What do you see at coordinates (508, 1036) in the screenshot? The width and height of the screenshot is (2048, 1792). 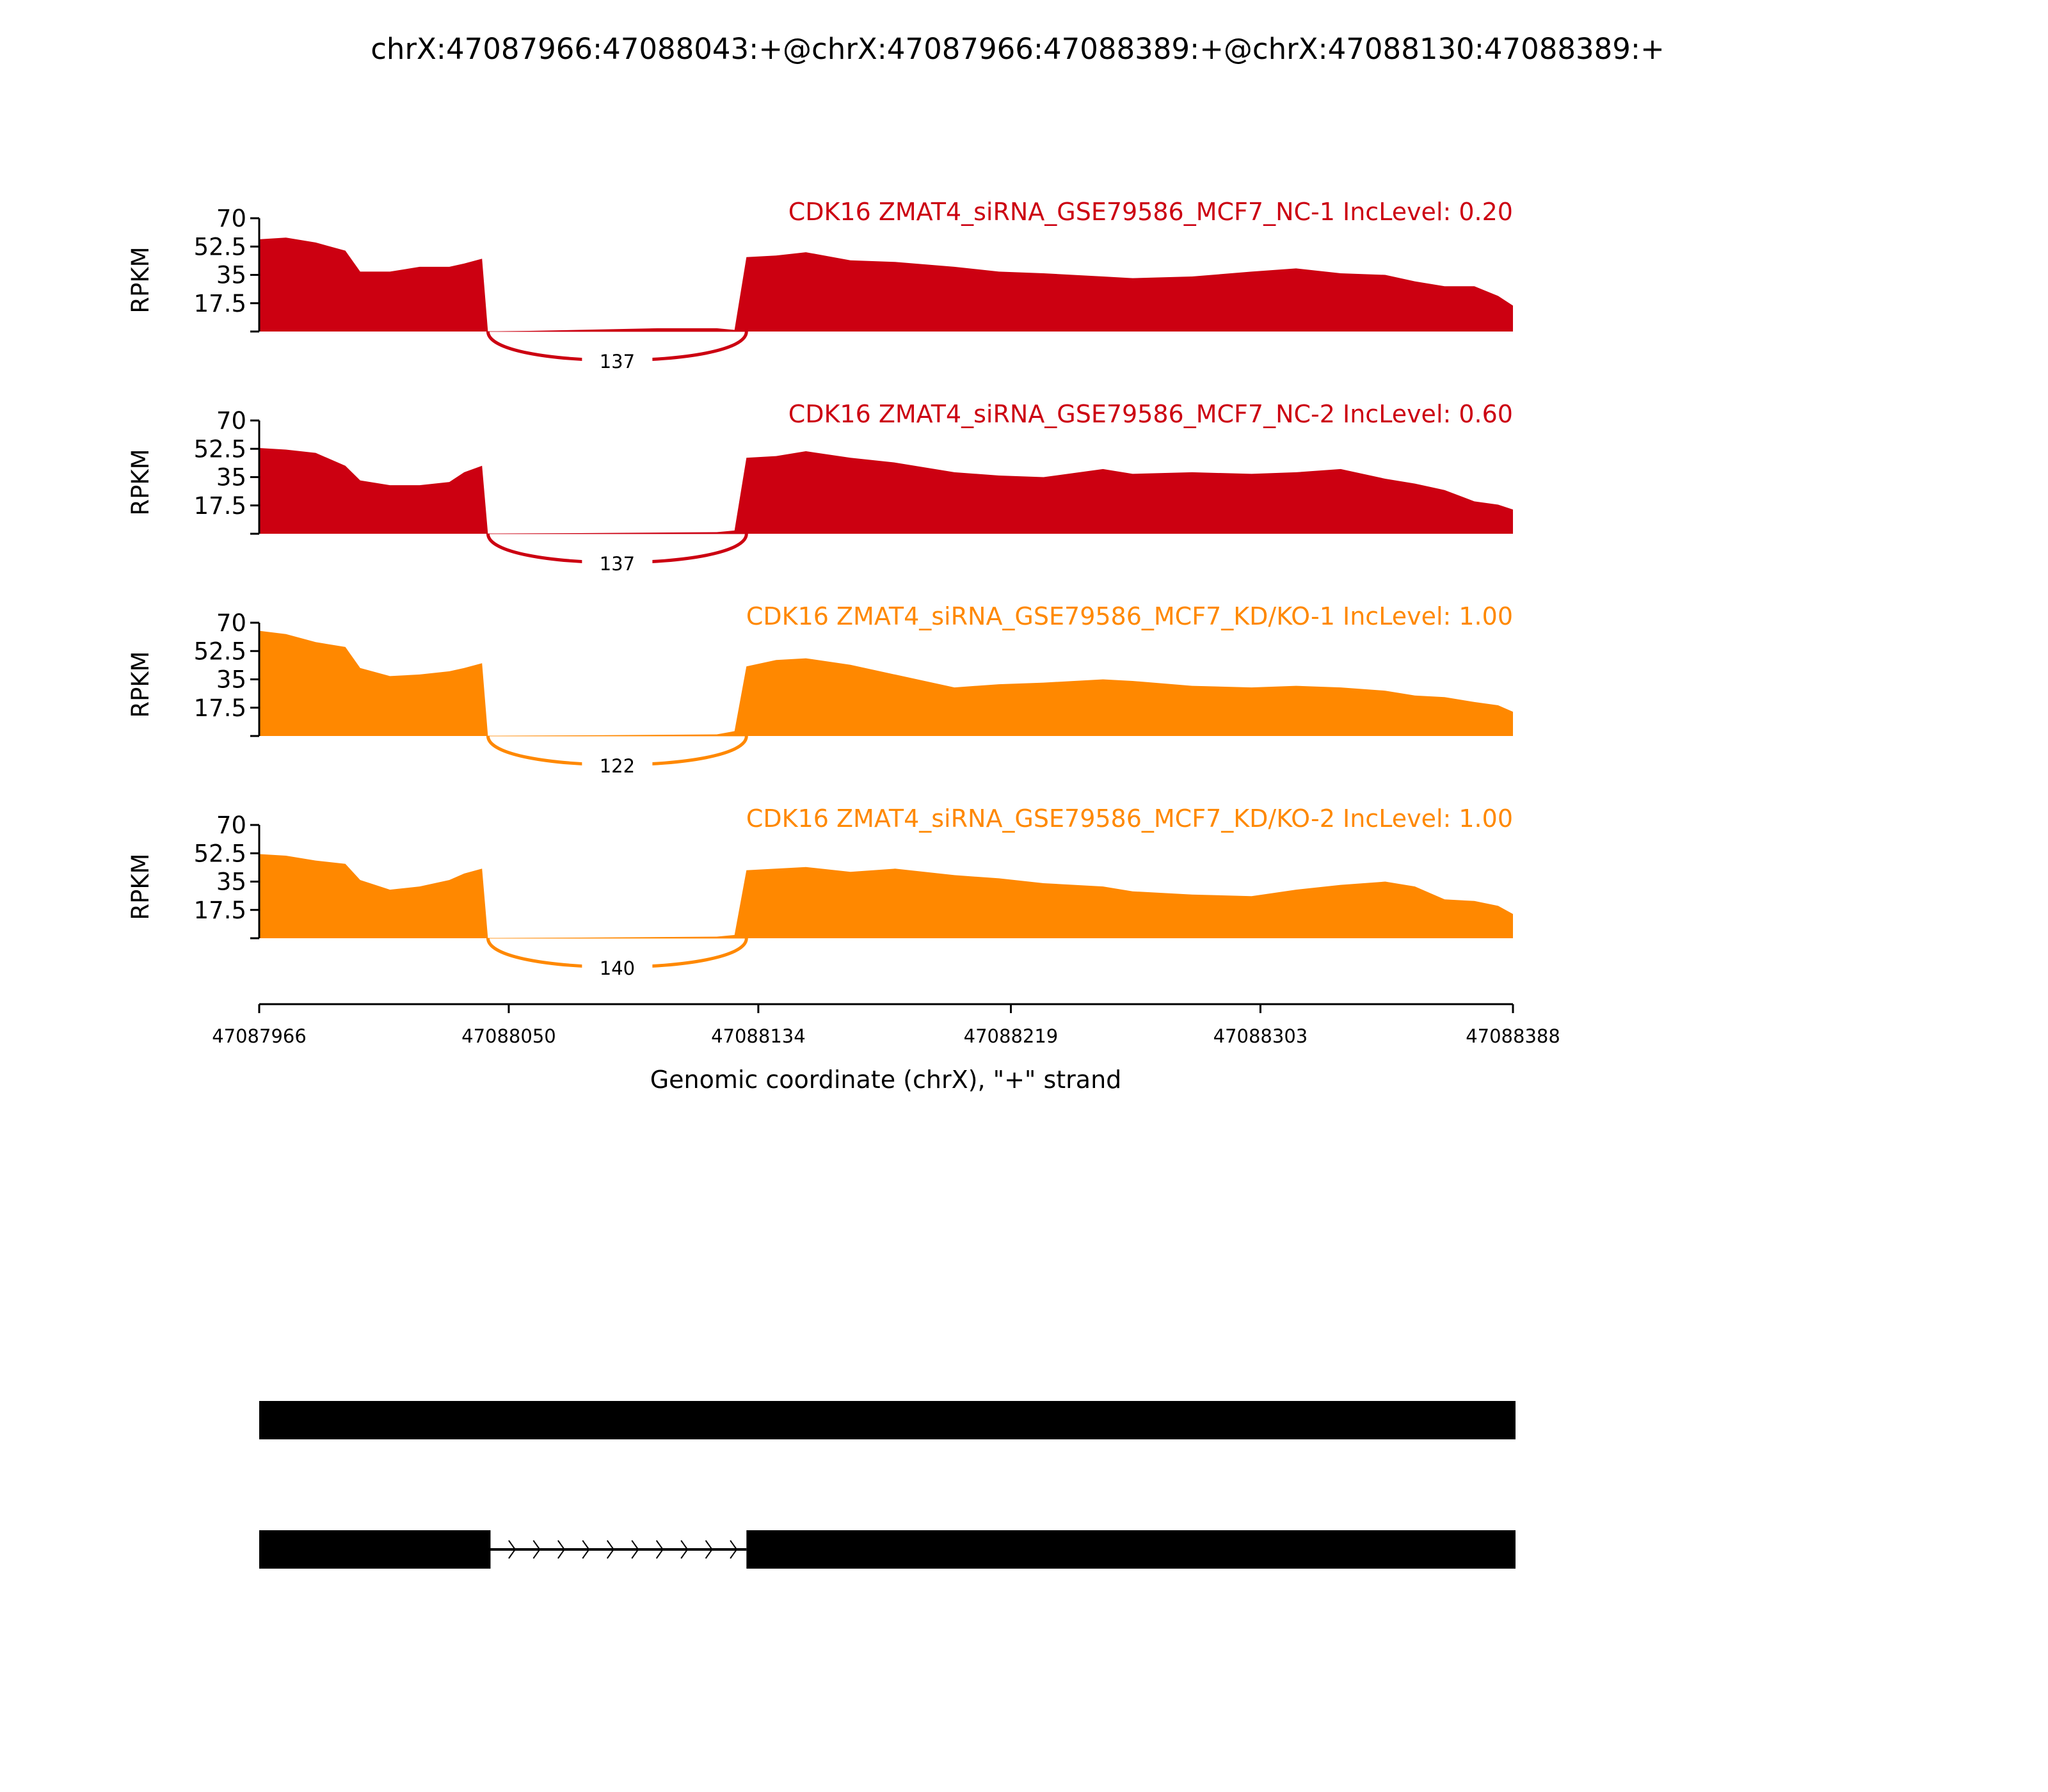 I see `x-tick-label: 47088050` at bounding box center [508, 1036].